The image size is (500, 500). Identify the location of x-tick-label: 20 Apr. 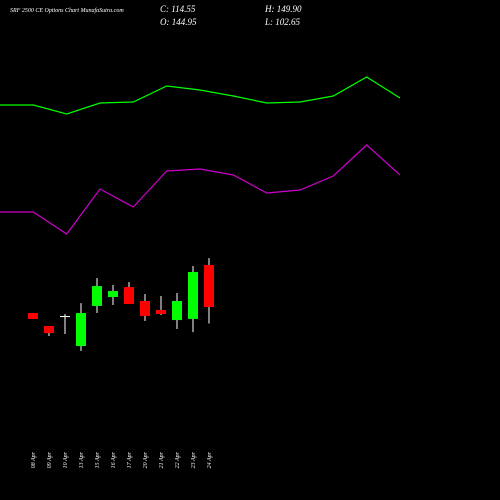
(146, 459).